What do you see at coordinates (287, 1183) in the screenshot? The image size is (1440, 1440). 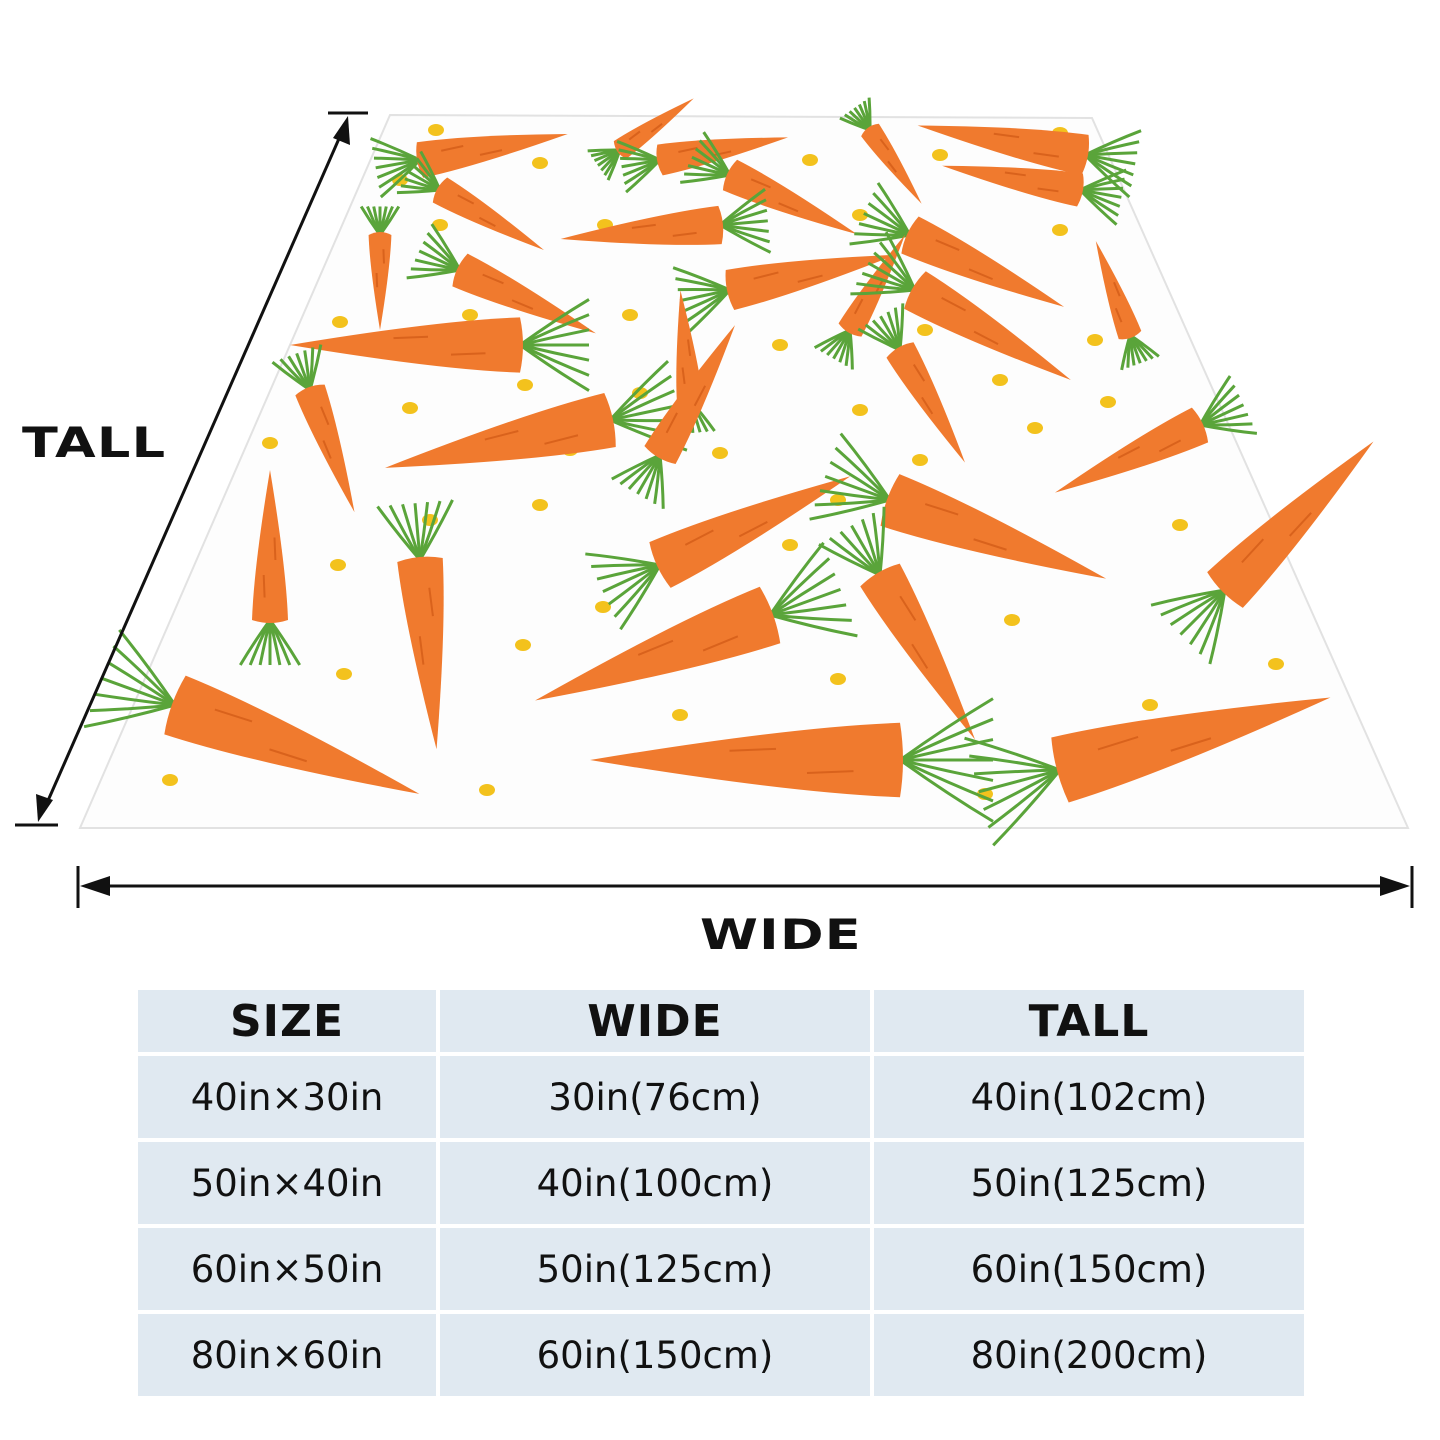 I see `size-cell: 50in×40in` at bounding box center [287, 1183].